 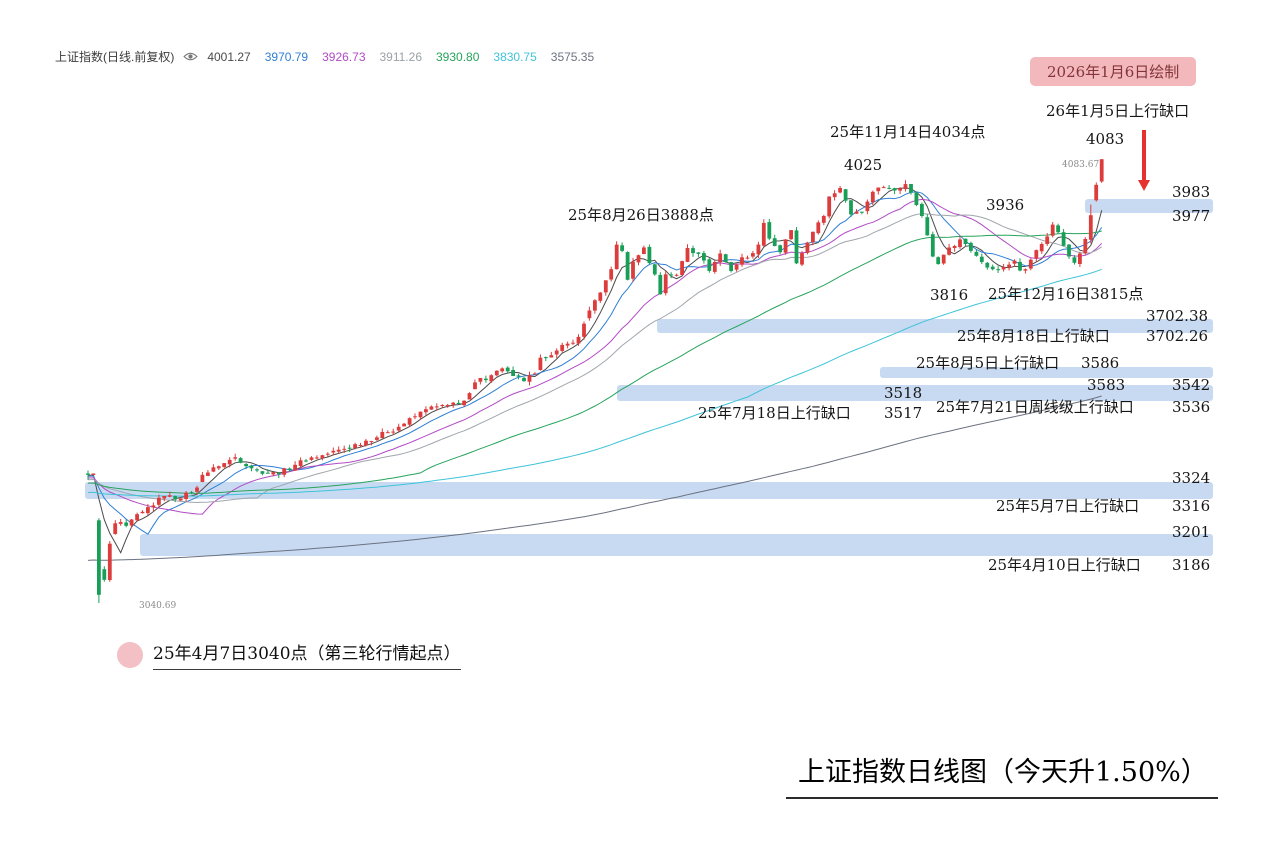 I want to click on gap-band-aug5, so click(x=1046, y=372).